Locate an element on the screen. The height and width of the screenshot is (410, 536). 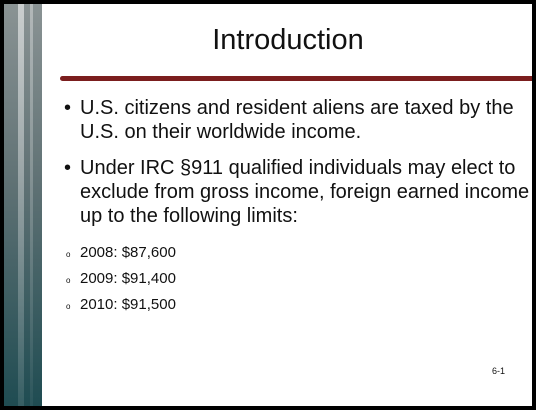
slide-title: Introduction is located at coordinates (288, 40).